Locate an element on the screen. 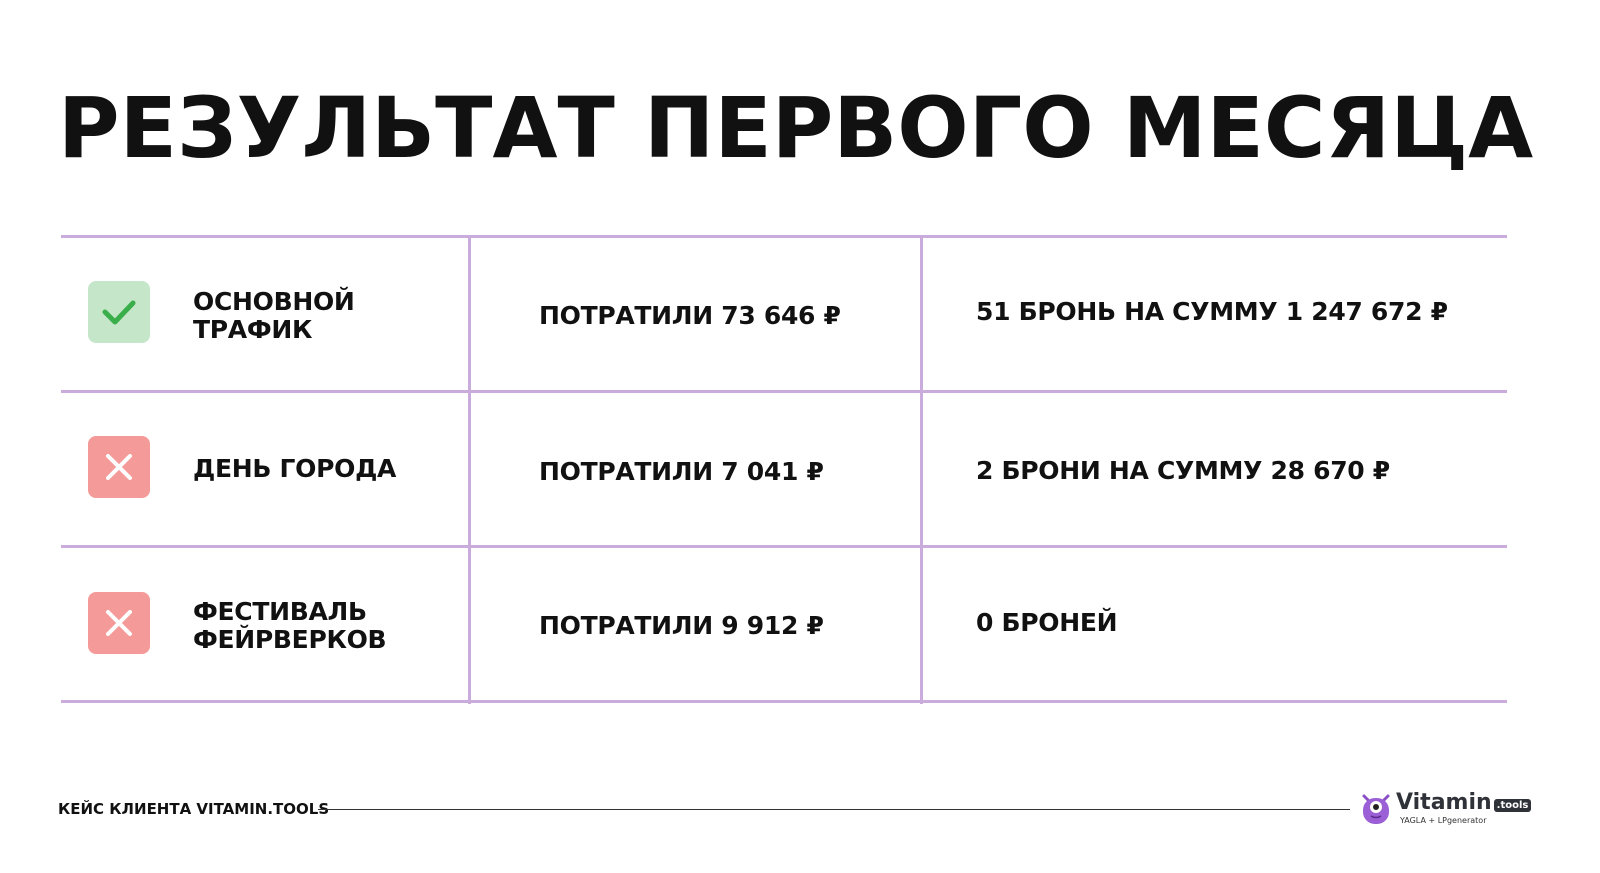 The image size is (1600, 873). footer-caption: КЕЙС КЛИЕНТА VITAMIN.TOOLS is located at coordinates (194, 809).